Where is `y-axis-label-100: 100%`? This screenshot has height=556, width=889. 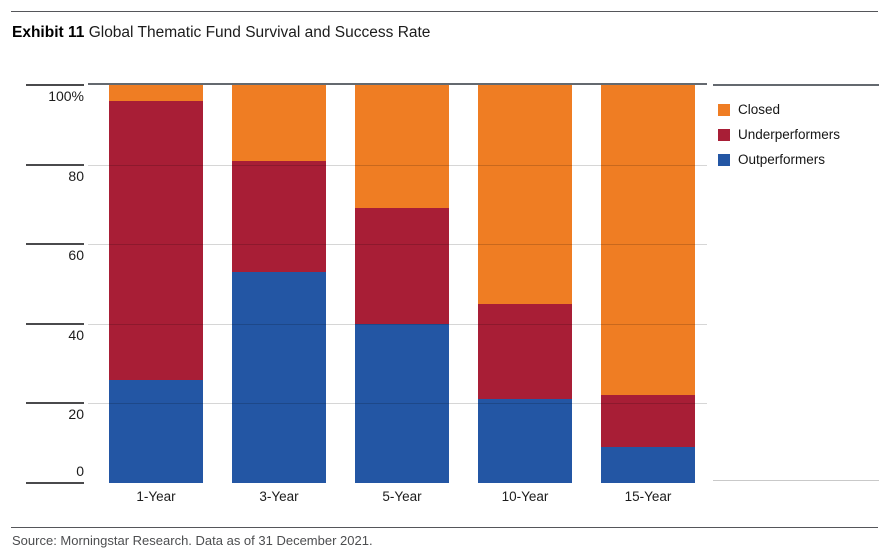
y-axis-label-100: 100% is located at coordinates (66, 96).